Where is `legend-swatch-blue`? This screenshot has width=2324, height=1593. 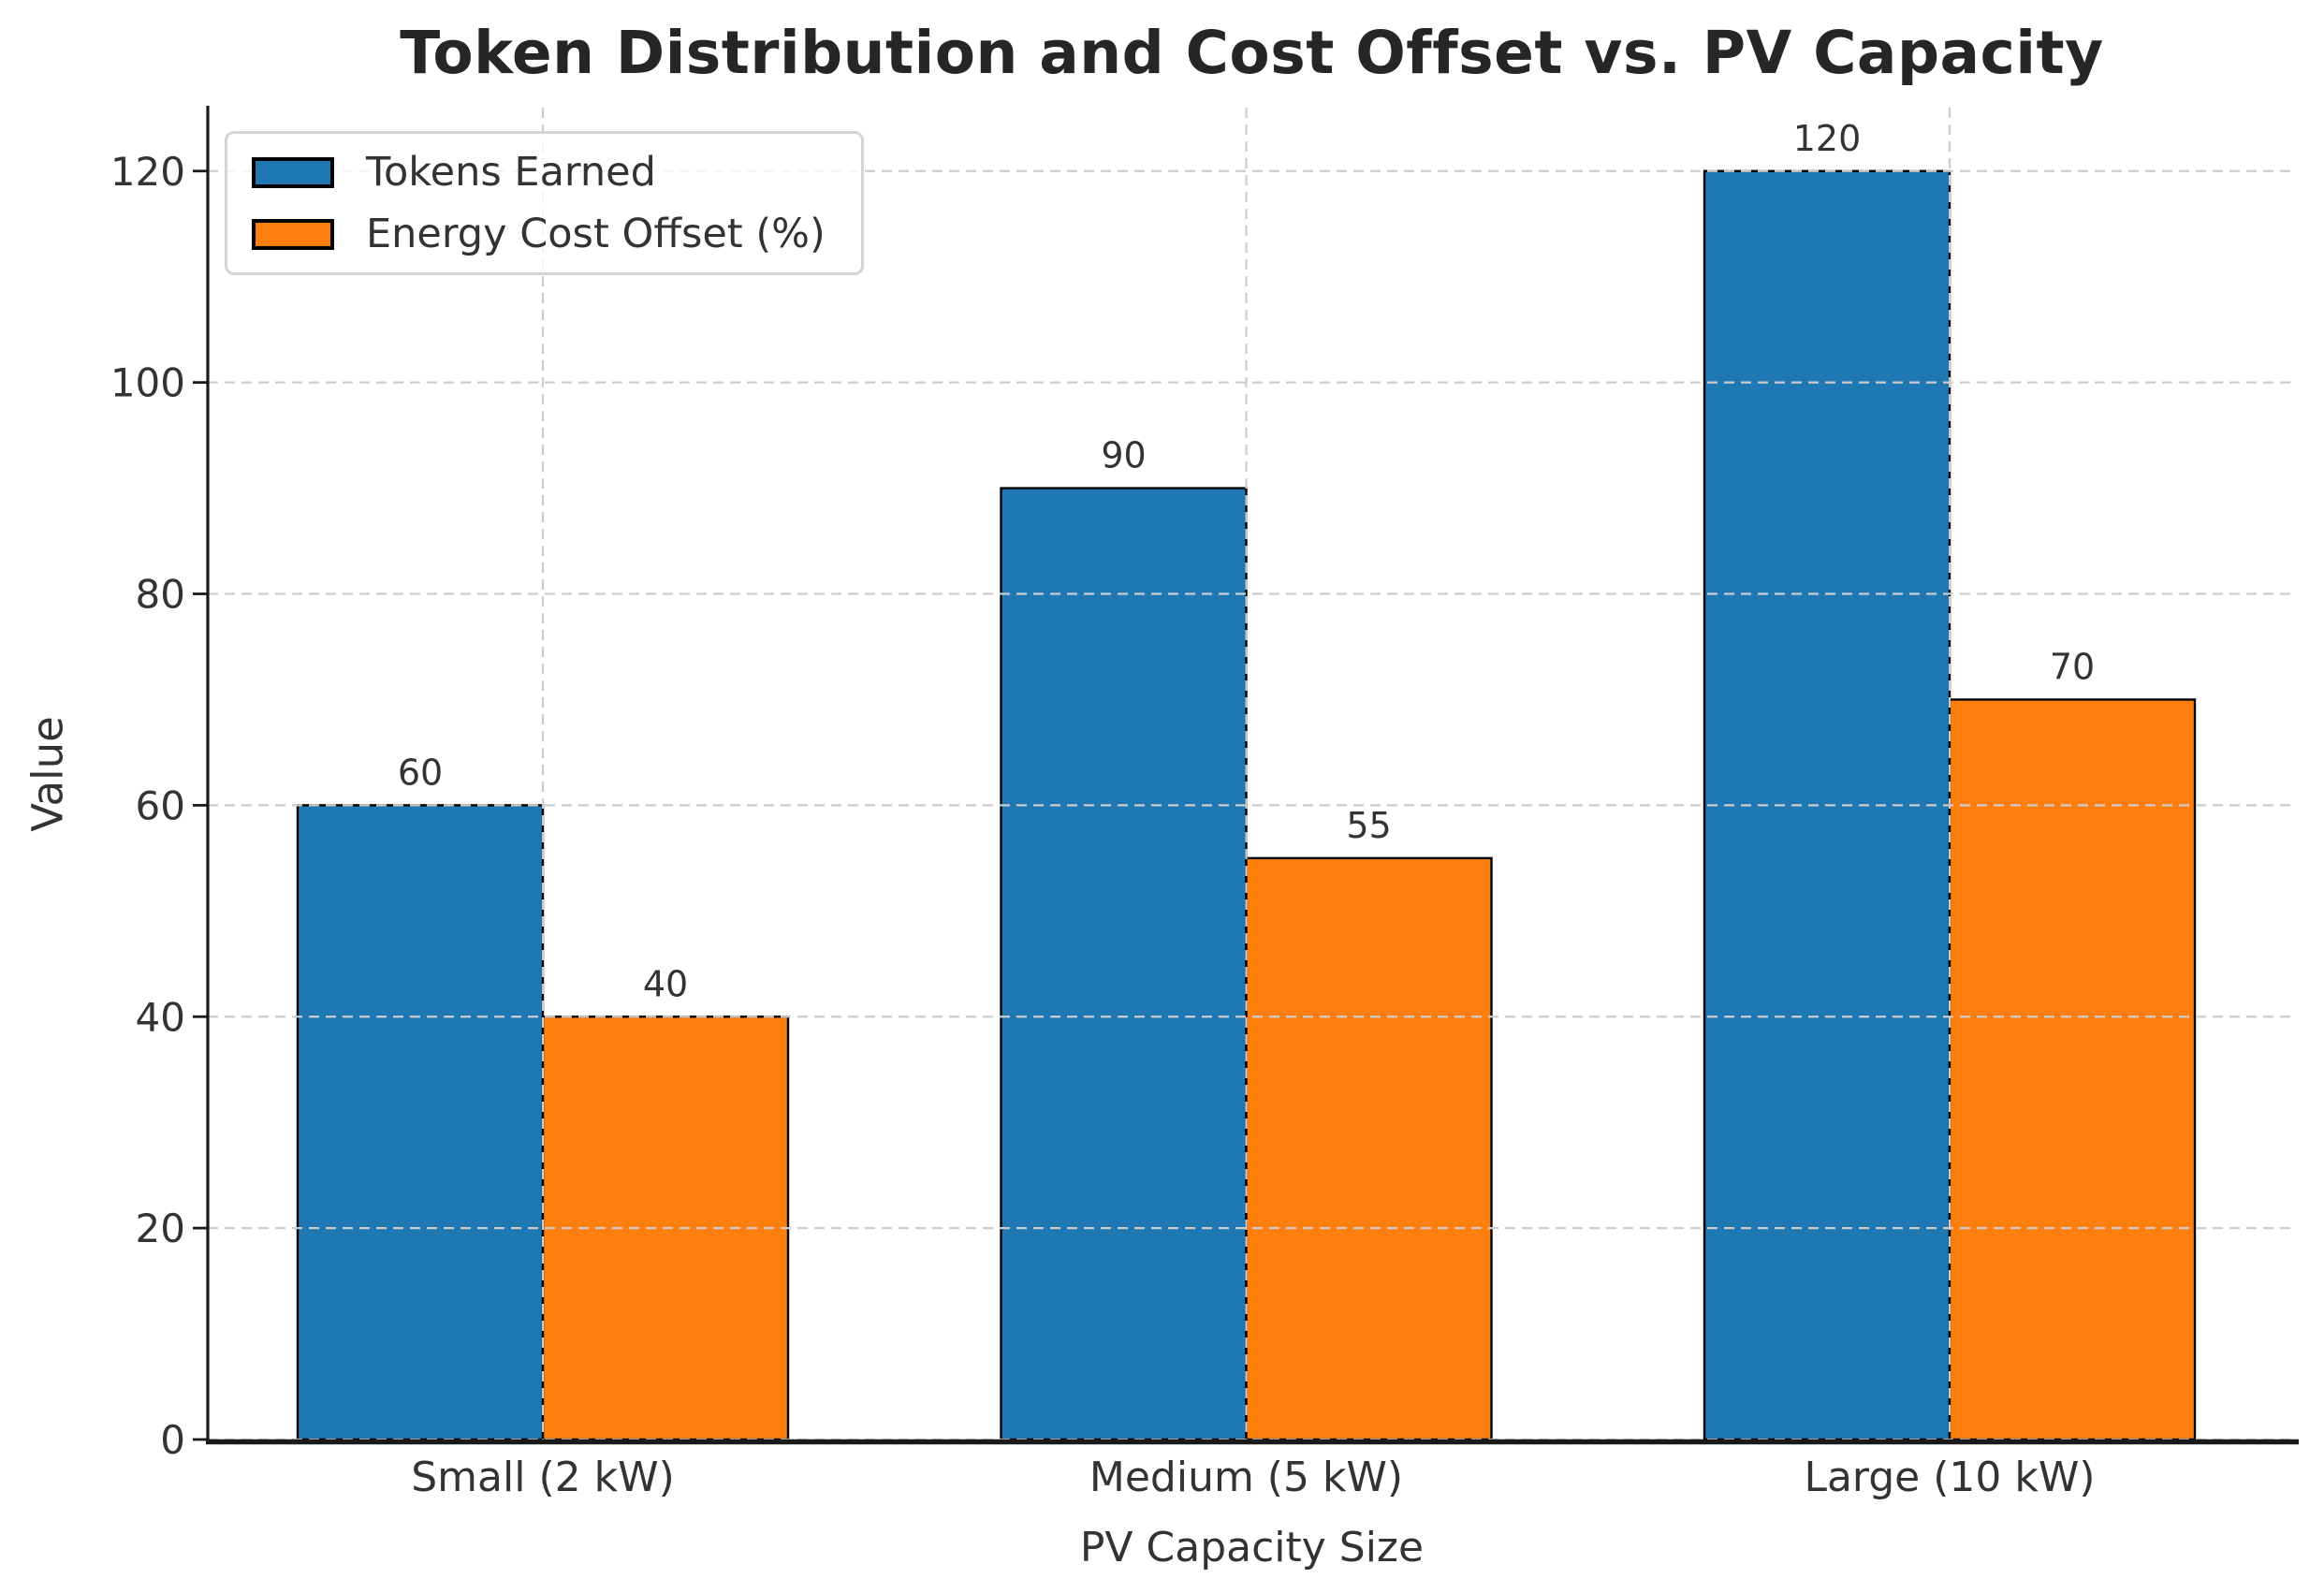
legend-swatch-blue is located at coordinates (293, 172).